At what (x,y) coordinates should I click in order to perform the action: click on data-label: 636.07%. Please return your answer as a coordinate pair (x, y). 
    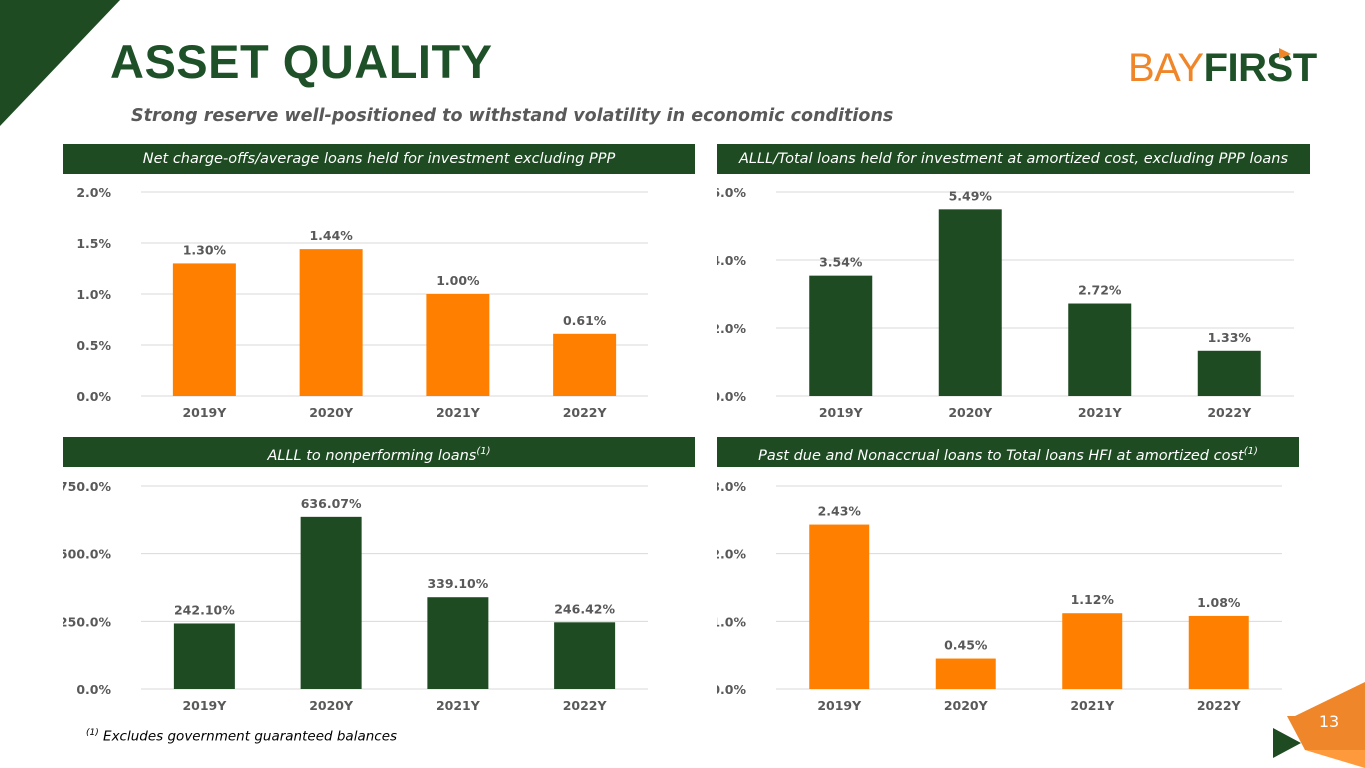
    Looking at the image, I should click on (331, 503).